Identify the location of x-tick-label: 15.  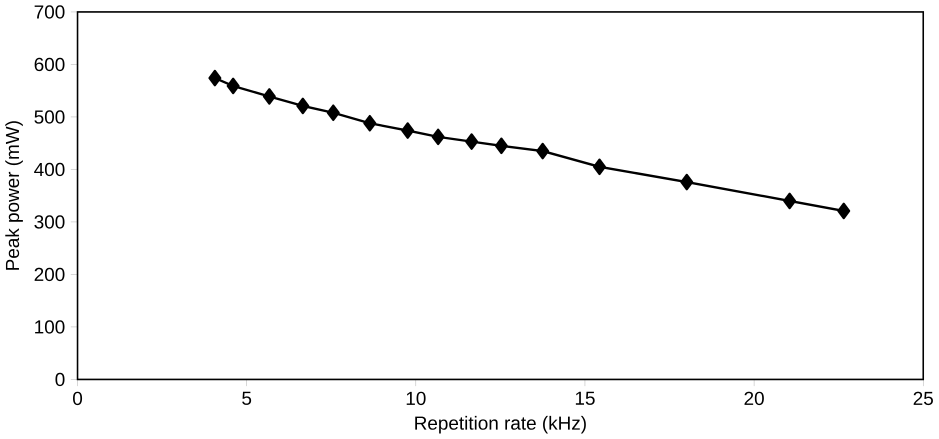
(585, 398).